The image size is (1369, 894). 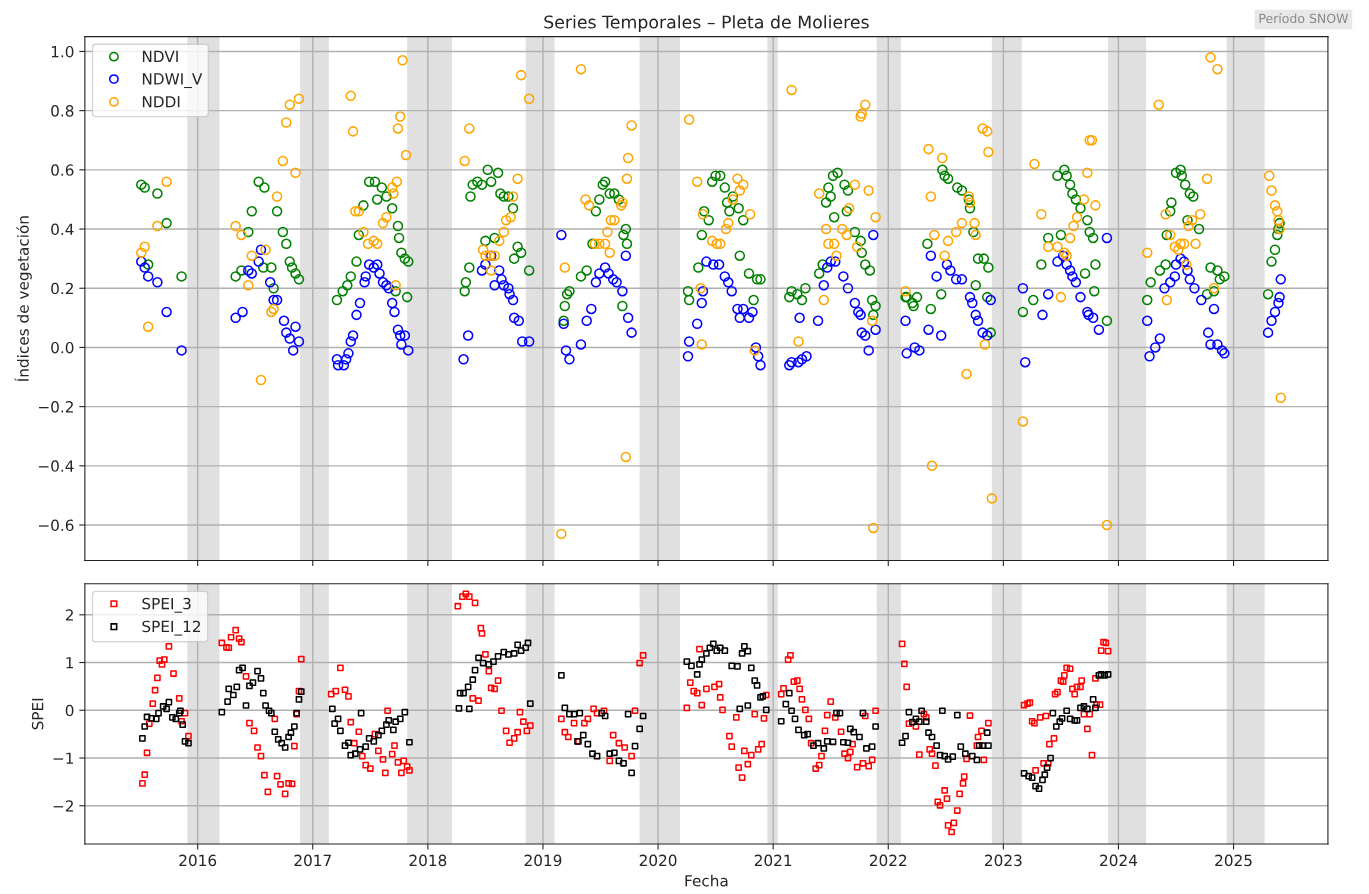 I want to click on legend-label: NDDI, so click(x=161, y=102).